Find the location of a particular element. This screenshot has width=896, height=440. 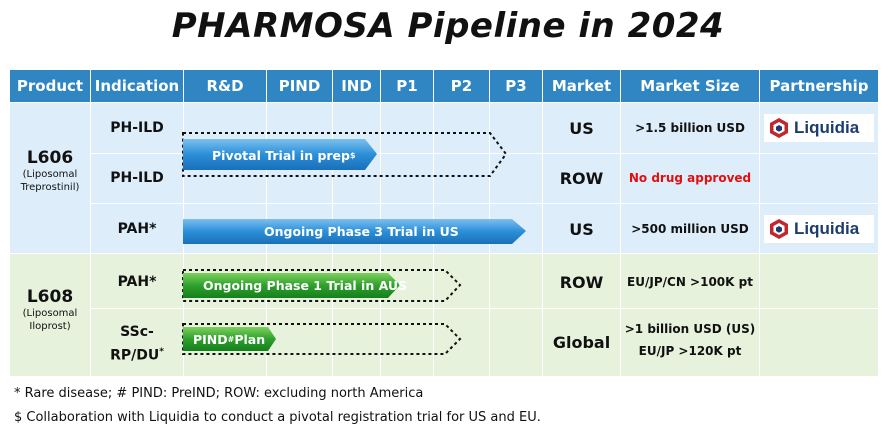

indication-line: SSc- is located at coordinates (137, 332).